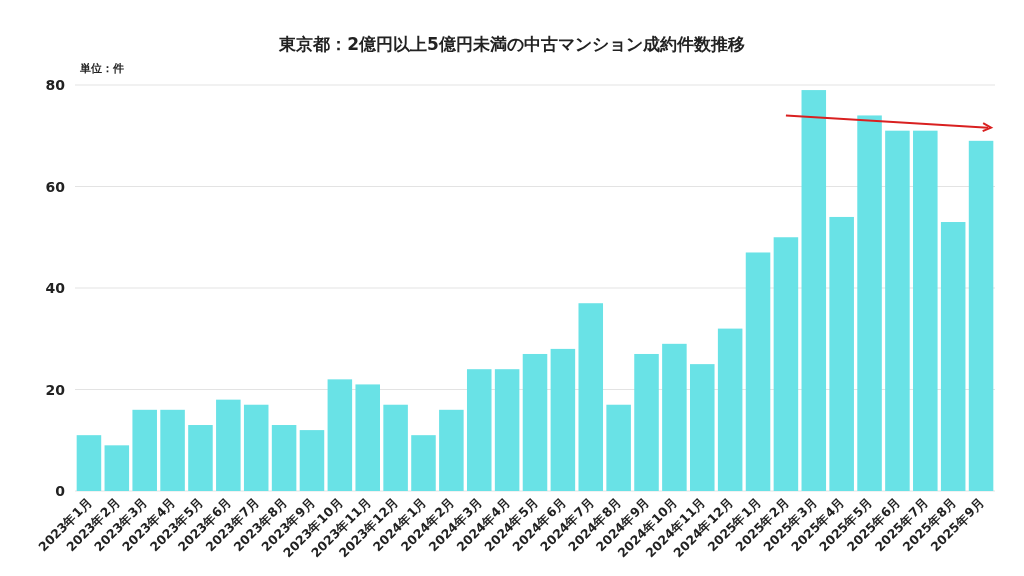  I want to click on chart-title: 東京都：2億円以上5億円未満の中古マンション成約件数推移, so click(511, 44).